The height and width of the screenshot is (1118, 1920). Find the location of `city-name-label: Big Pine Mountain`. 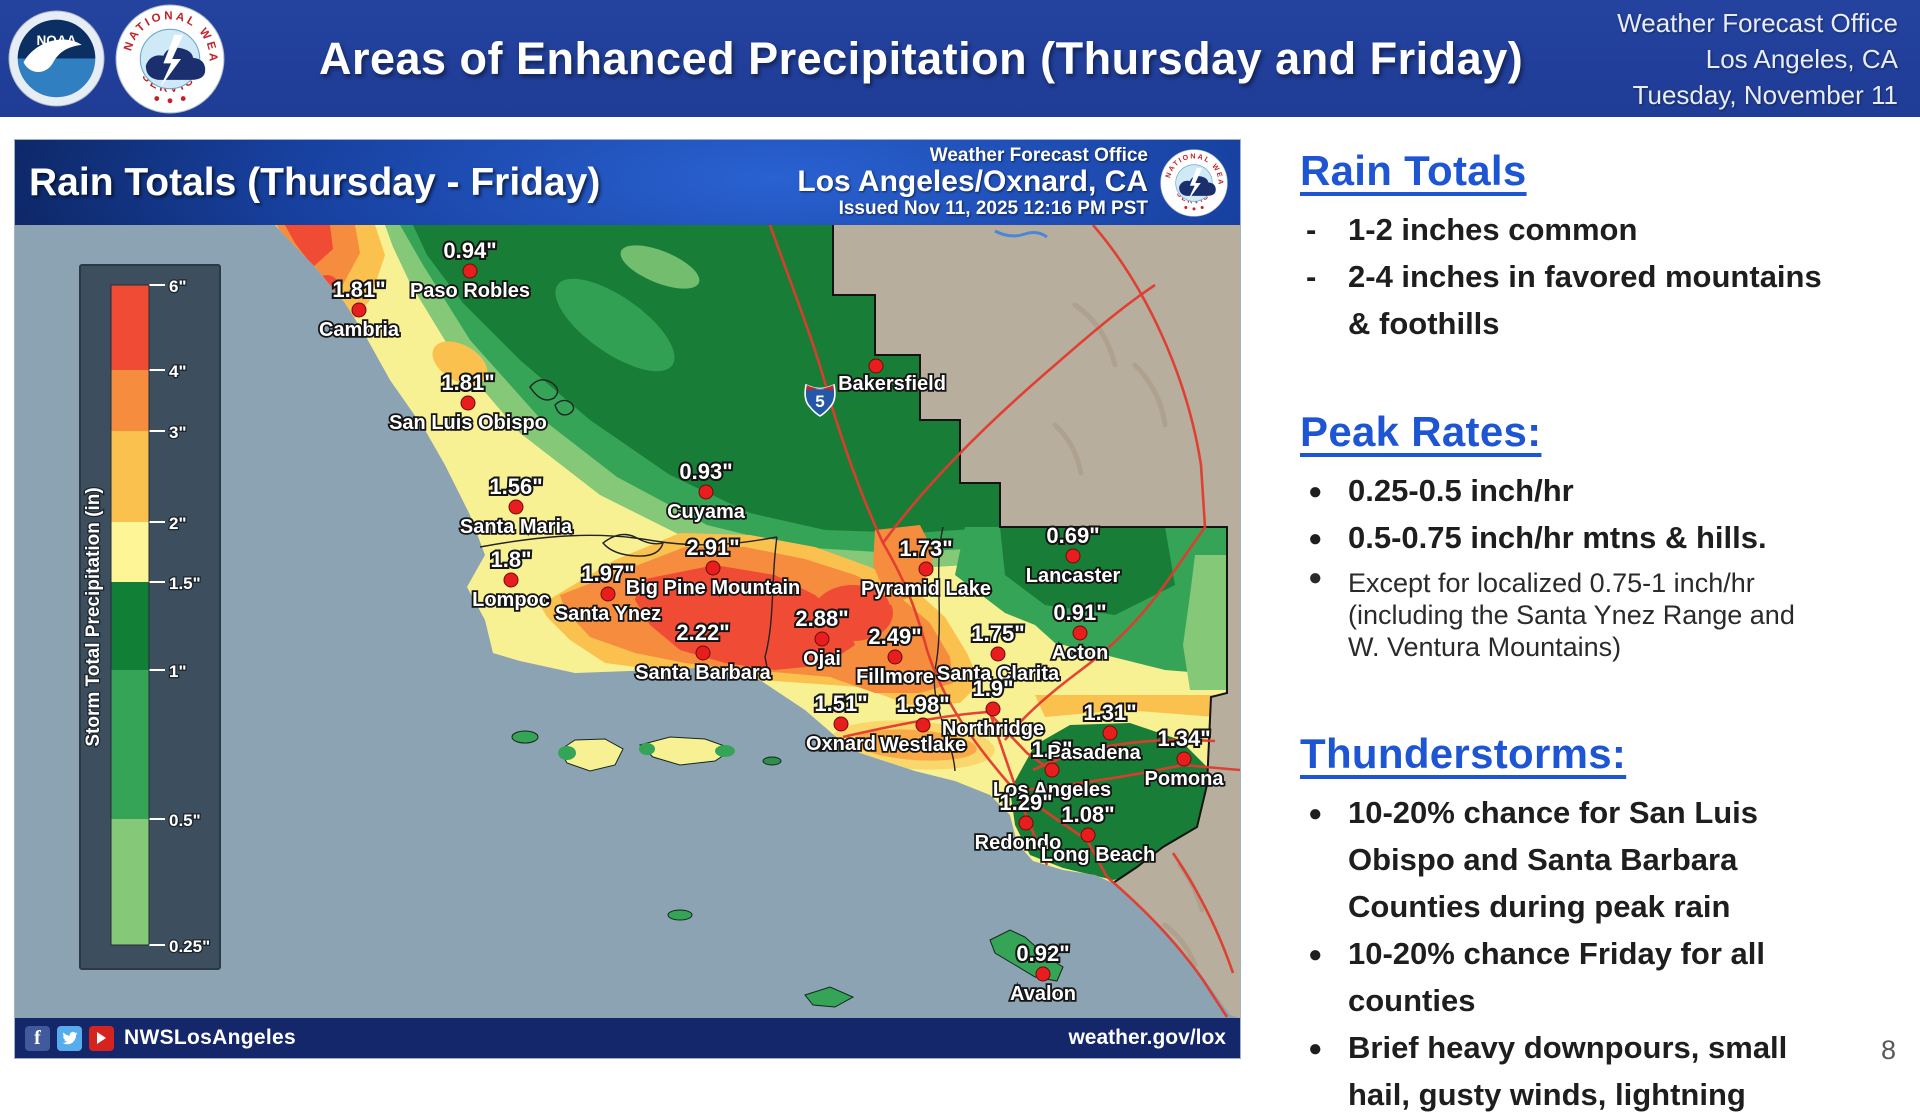

city-name-label: Big Pine Mountain is located at coordinates (713, 588).